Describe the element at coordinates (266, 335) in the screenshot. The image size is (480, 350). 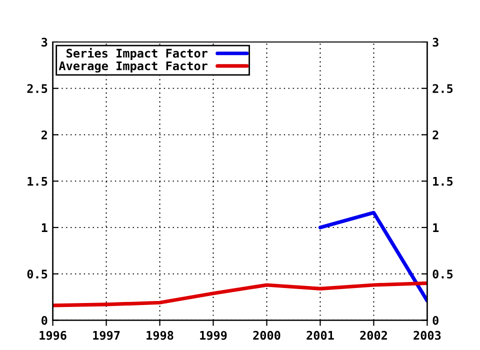
I see `x-tick-label: 2000` at that location.